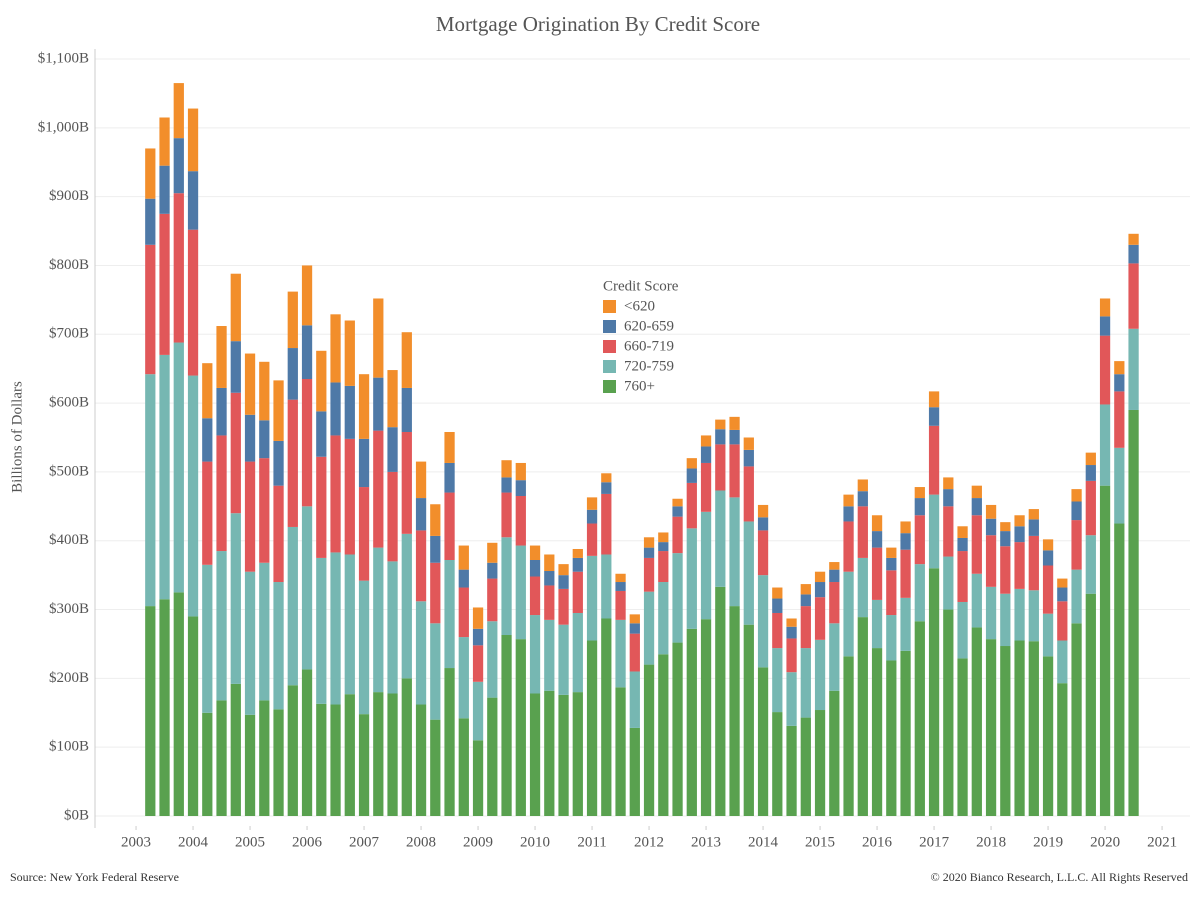 The image size is (1200, 900). What do you see at coordinates (69, 678) in the screenshot?
I see `y-tick-label: $200B` at bounding box center [69, 678].